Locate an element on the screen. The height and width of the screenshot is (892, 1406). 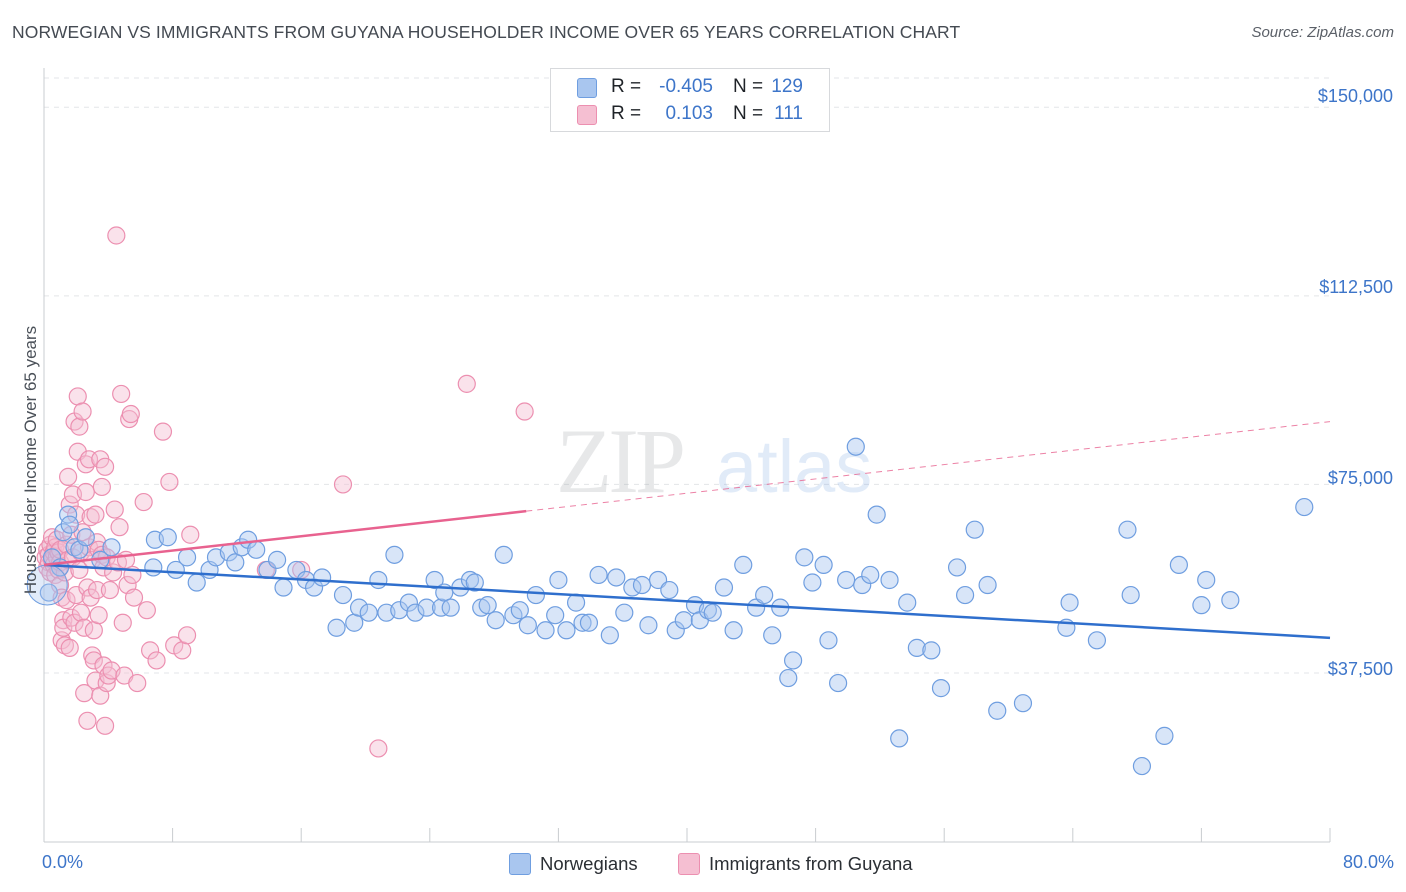
y-axis-label: Householder Income Over 65 years is located at coordinates (30, 460).